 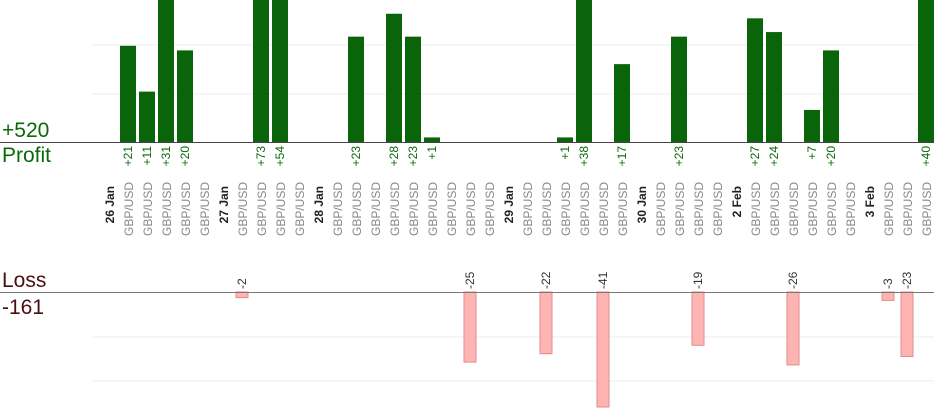 I want to click on profit-value-label: +24, so click(x=774, y=156).